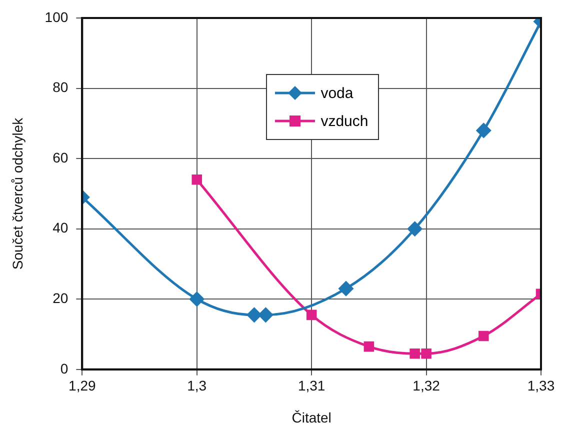 This screenshot has width=561, height=437. What do you see at coordinates (82, 386) in the screenshot?
I see `x-tick-label: 1,29` at bounding box center [82, 386].